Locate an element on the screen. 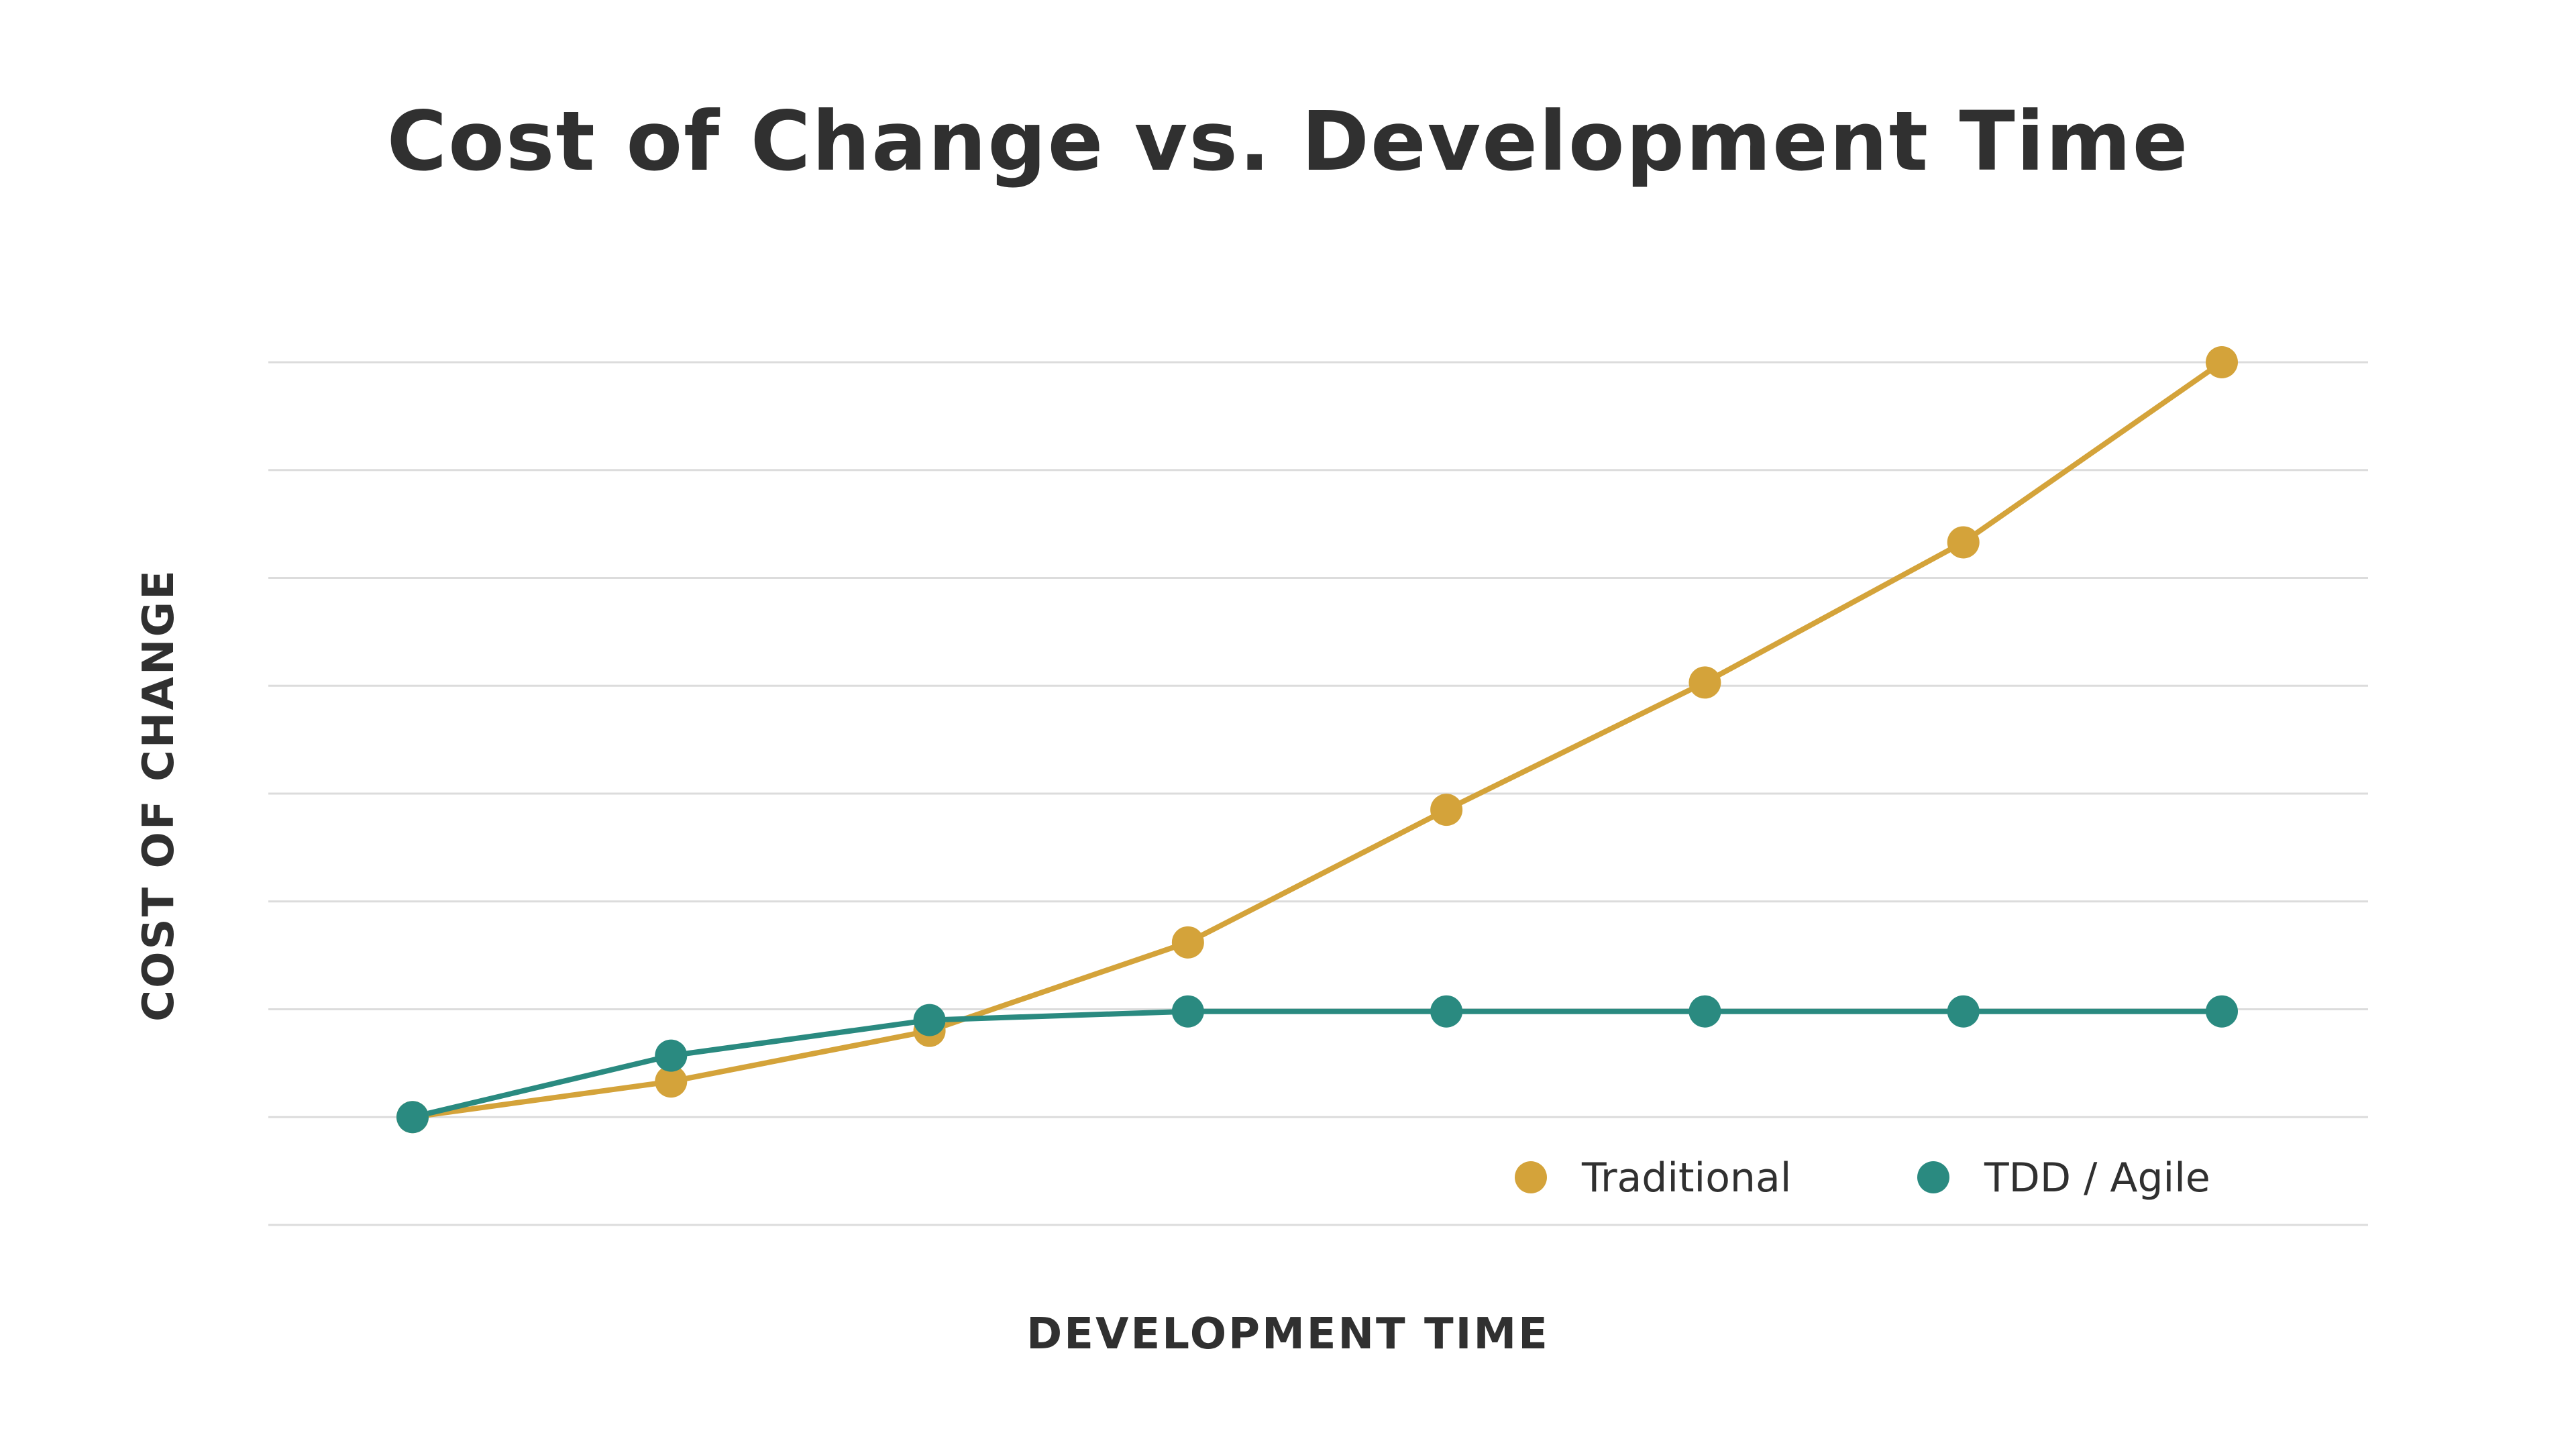 The image size is (2576, 1449). chart-title: Cost of Change vs. Development Time is located at coordinates (1288, 141).